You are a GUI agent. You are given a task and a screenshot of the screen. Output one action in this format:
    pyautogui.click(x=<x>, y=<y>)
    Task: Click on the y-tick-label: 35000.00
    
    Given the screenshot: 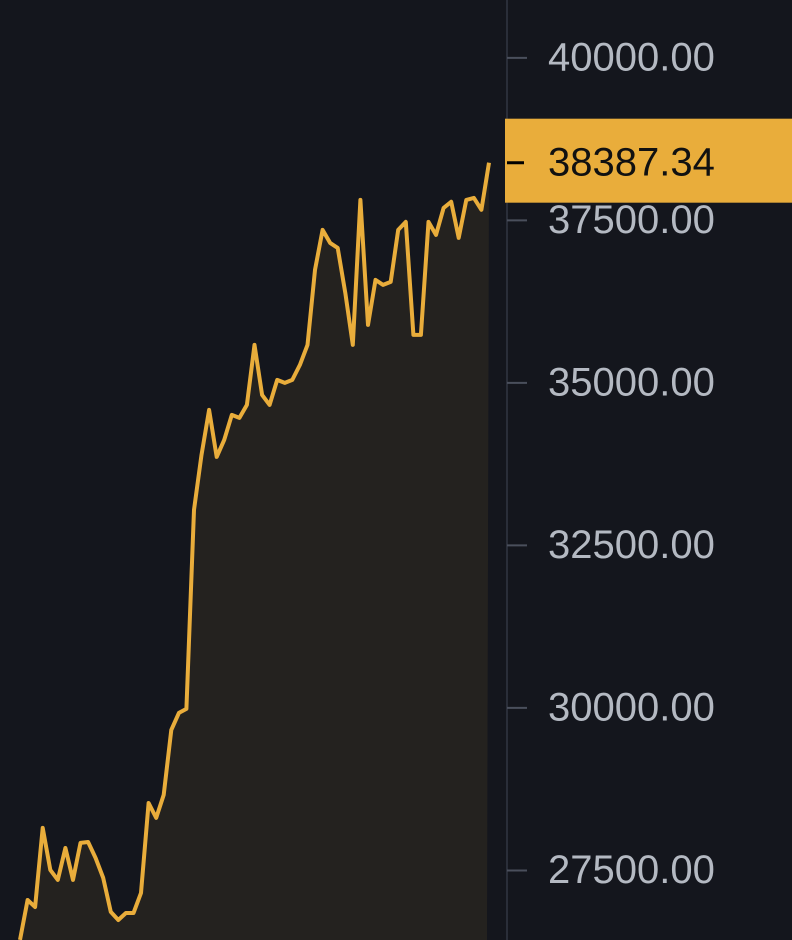 What is the action you would take?
    pyautogui.click(x=631, y=382)
    